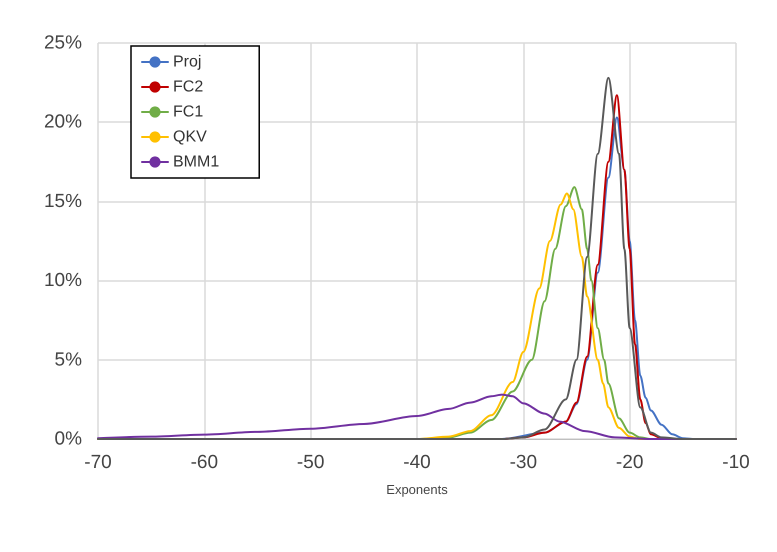 Image resolution: width=777 pixels, height=552 pixels. What do you see at coordinates (524, 462) in the screenshot?
I see `x-tick-label: -30` at bounding box center [524, 462].